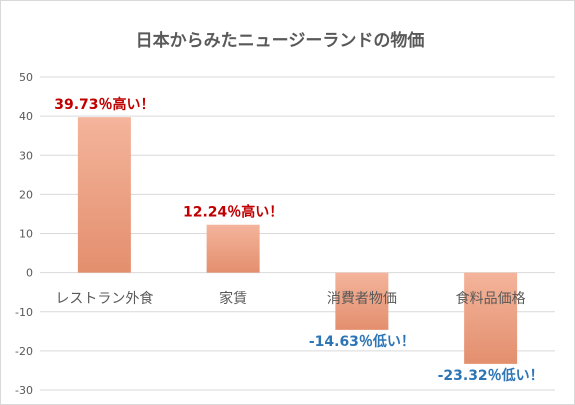 The height and width of the screenshot is (405, 575). Describe the element at coordinates (26, 116) in the screenshot. I see `y-tick-label: 40` at that location.